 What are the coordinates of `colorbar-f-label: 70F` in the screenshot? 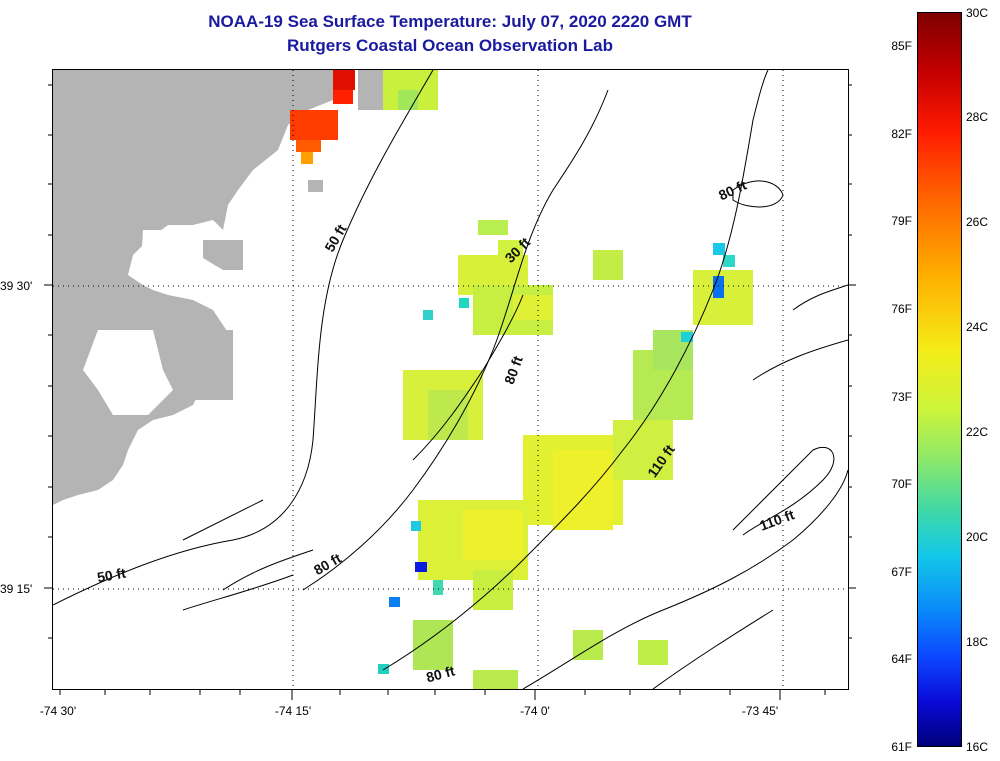 It's located at (901, 484).